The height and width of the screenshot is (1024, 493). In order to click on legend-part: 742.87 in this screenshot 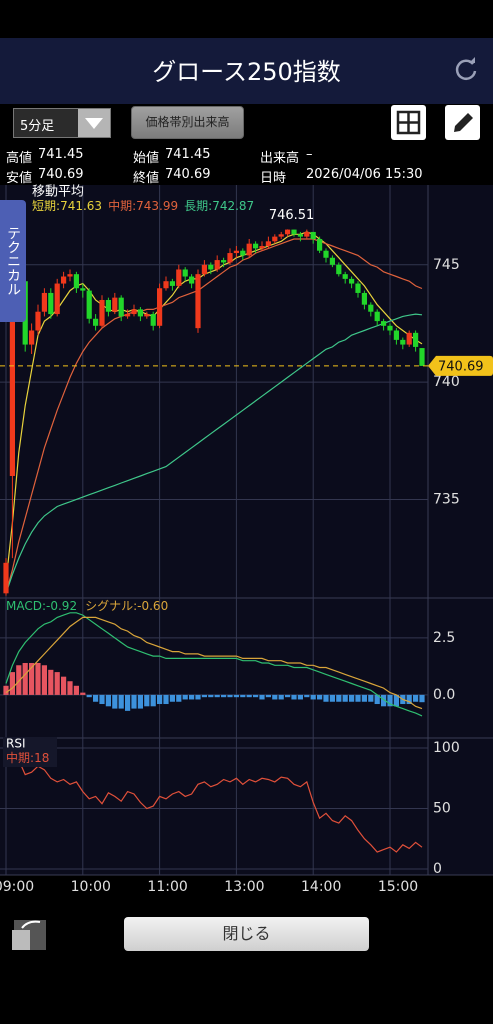, I will do `click(233, 206)`.